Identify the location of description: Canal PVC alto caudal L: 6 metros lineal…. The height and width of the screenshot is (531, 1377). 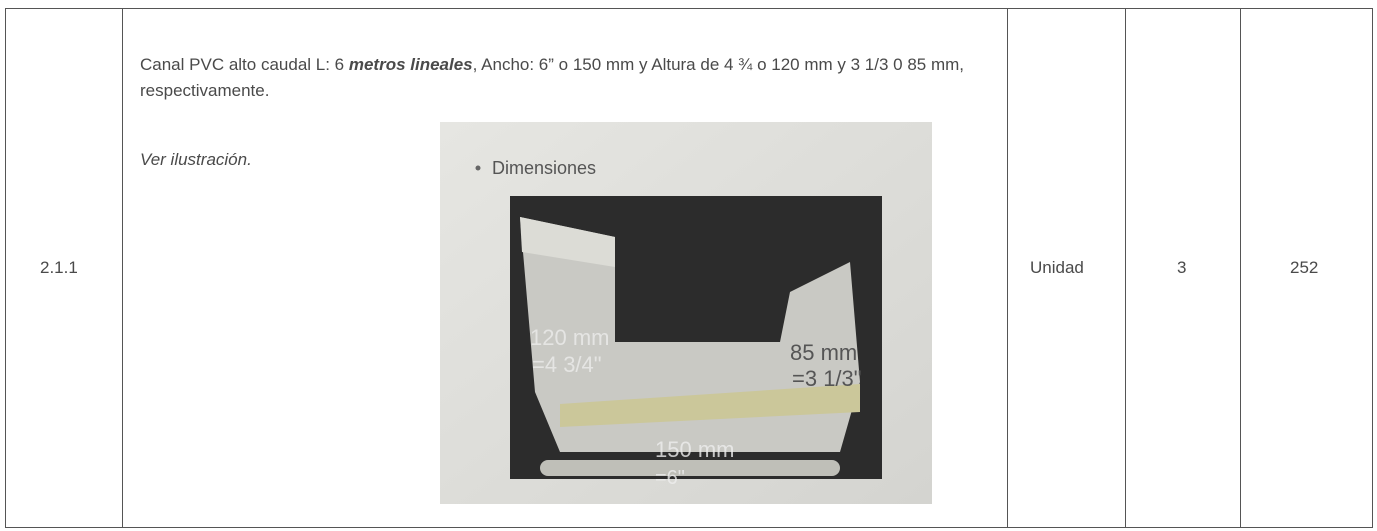
(570, 78).